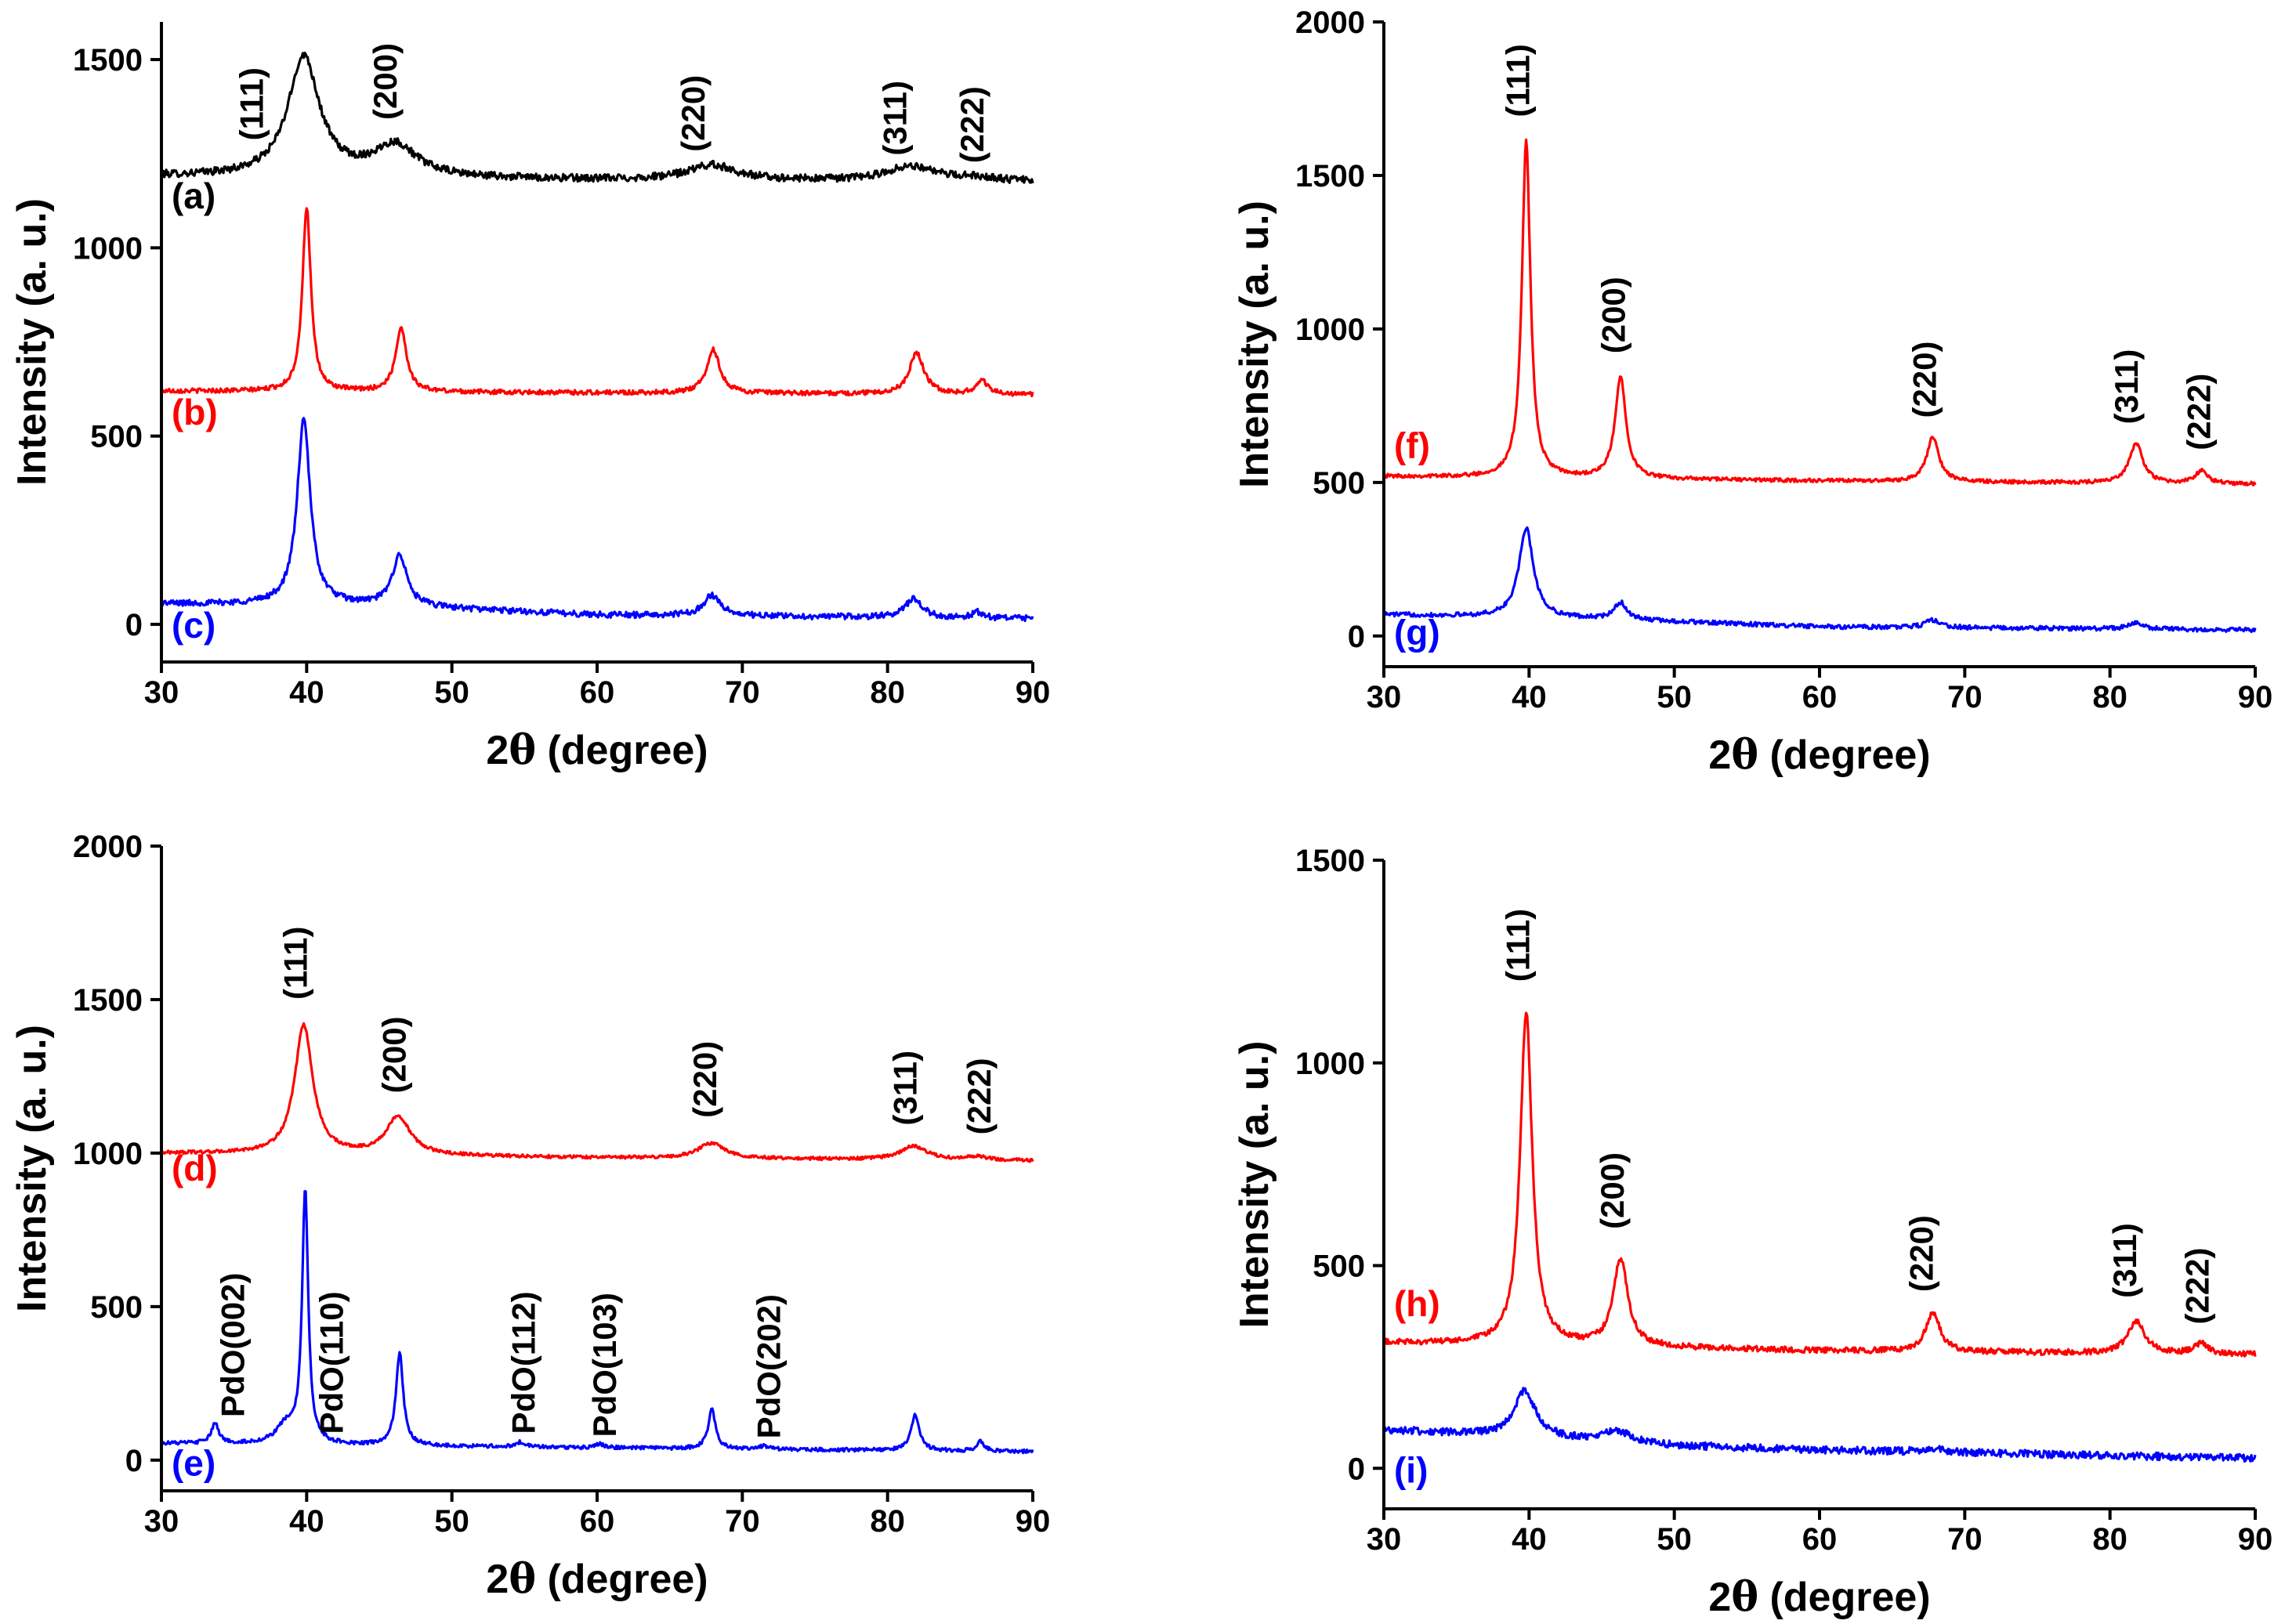 The image size is (2285, 1624). I want to click on curve-label: (i), so click(1411, 1469).